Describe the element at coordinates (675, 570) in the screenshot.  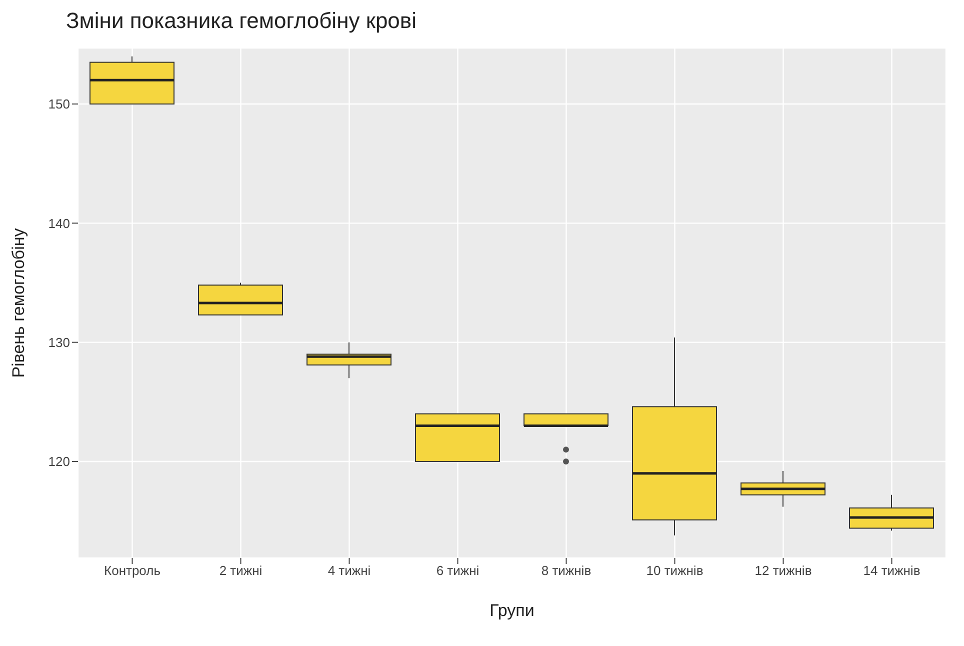
I see `x-tick-label: 10 тижнів` at that location.